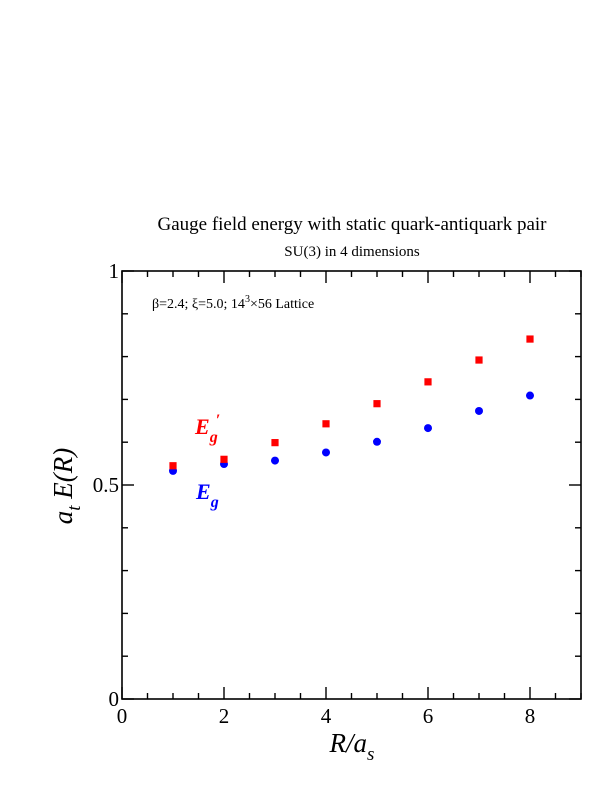 This screenshot has width=612, height=792. Describe the element at coordinates (207, 495) in the screenshot. I see `series-label-eg: Eg` at that location.